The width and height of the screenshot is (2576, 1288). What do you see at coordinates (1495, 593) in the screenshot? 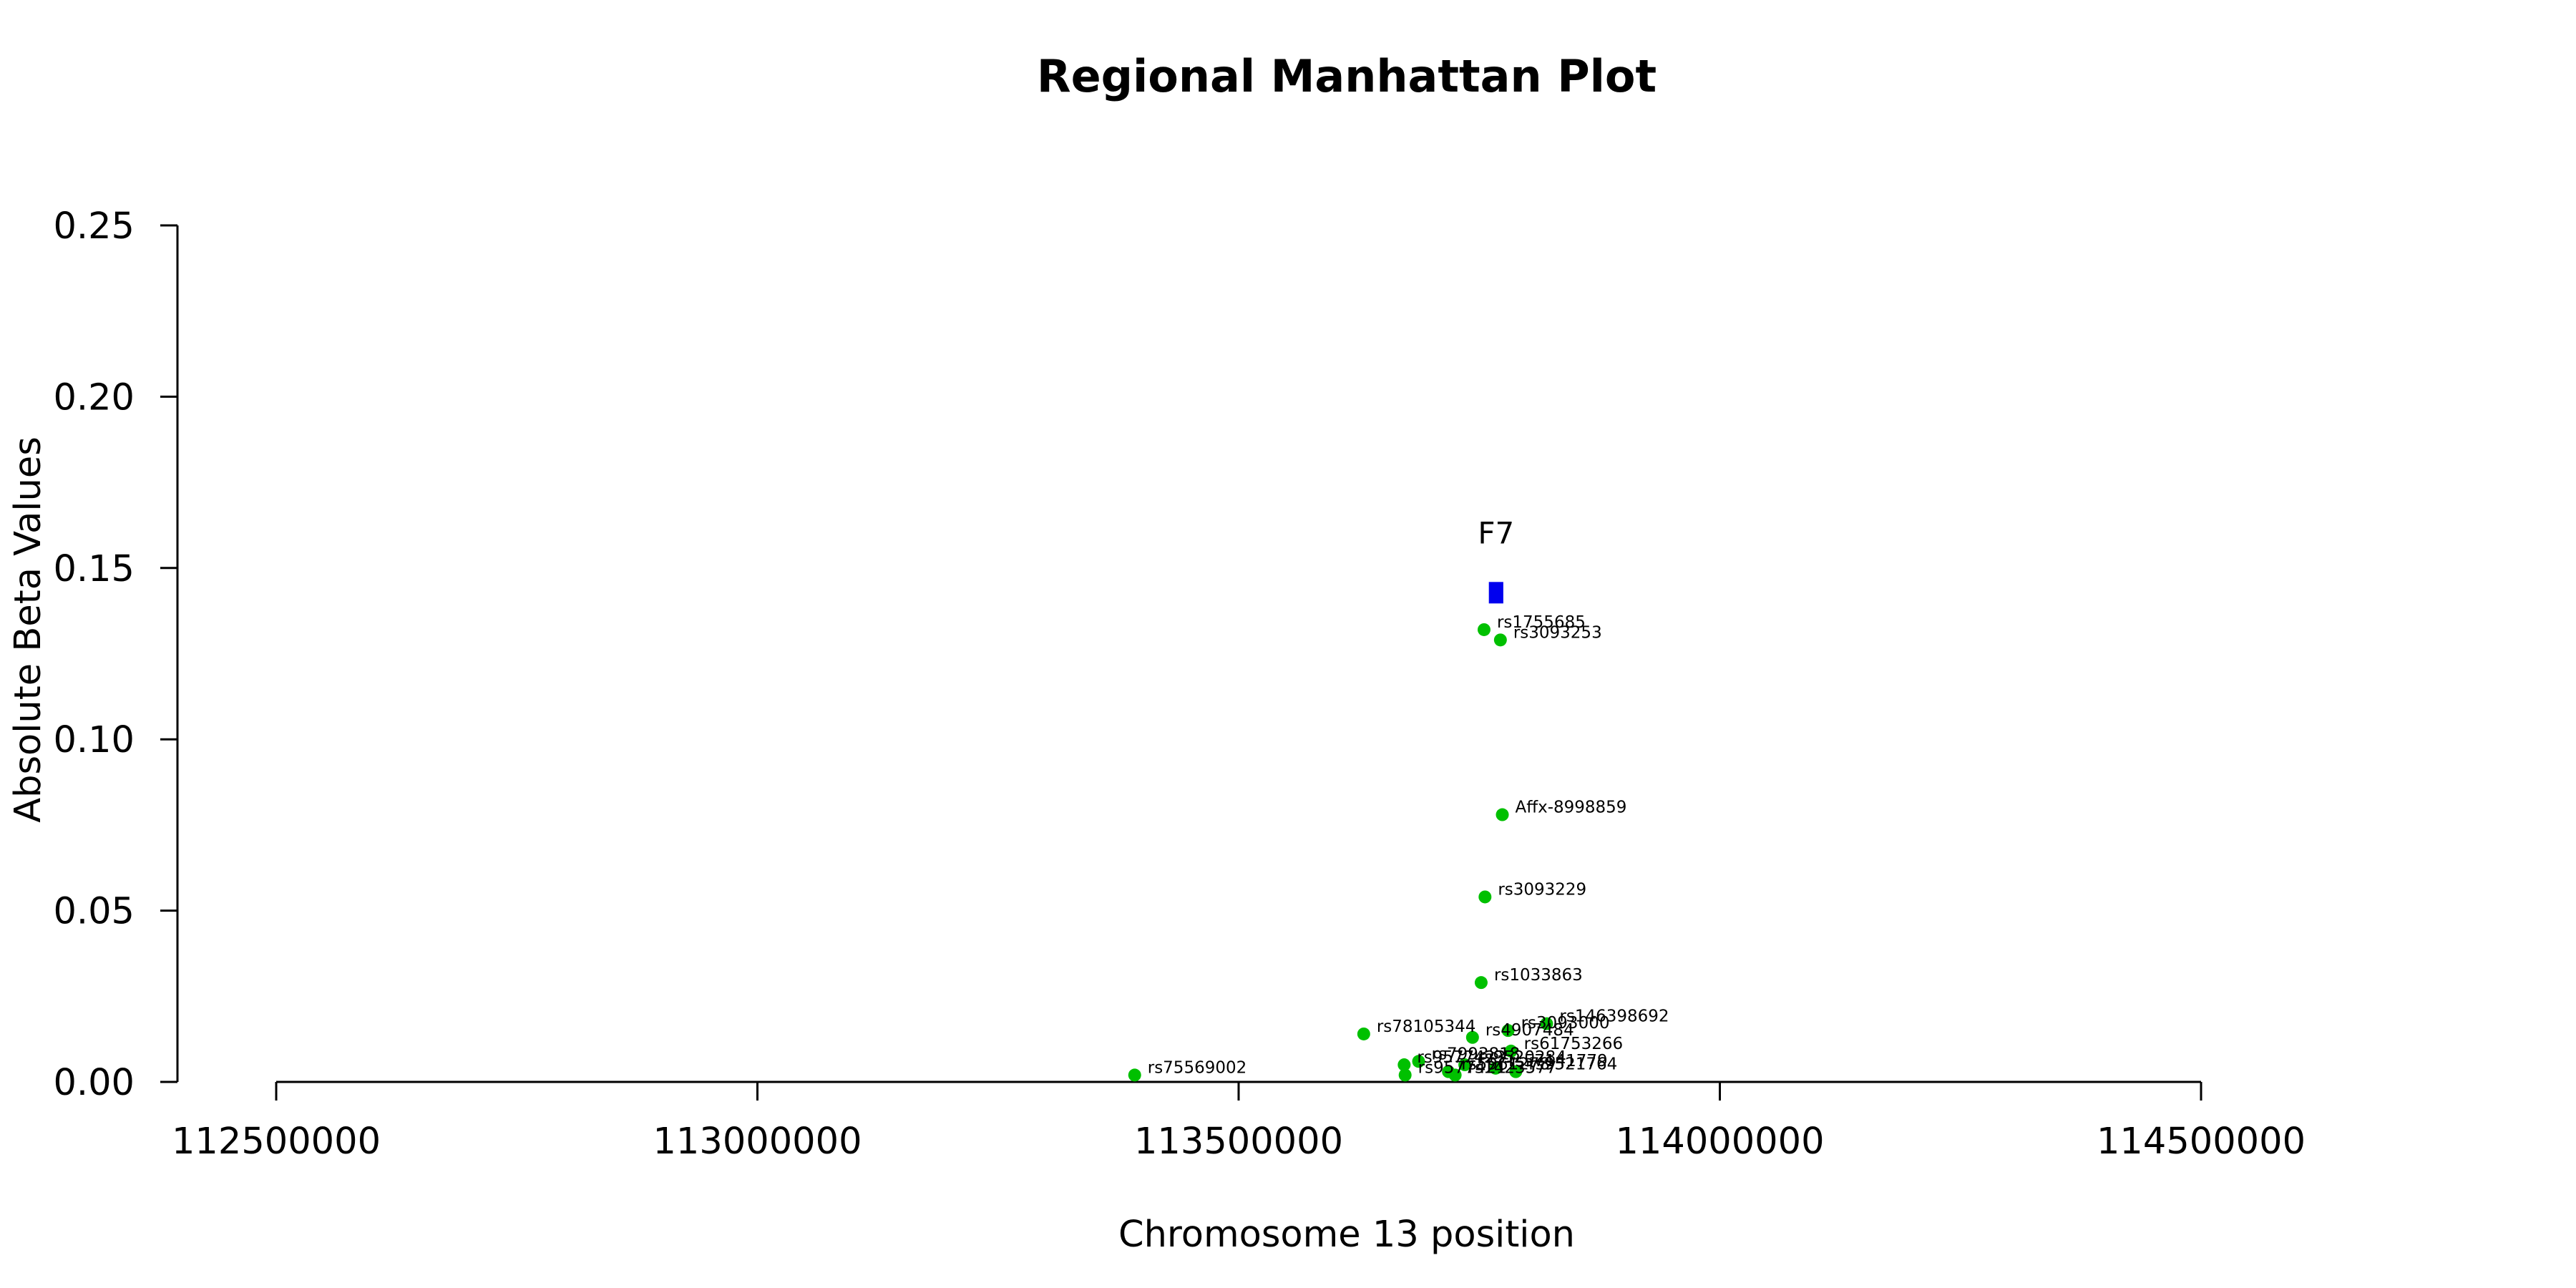
I see `gene-bar` at bounding box center [1495, 593].